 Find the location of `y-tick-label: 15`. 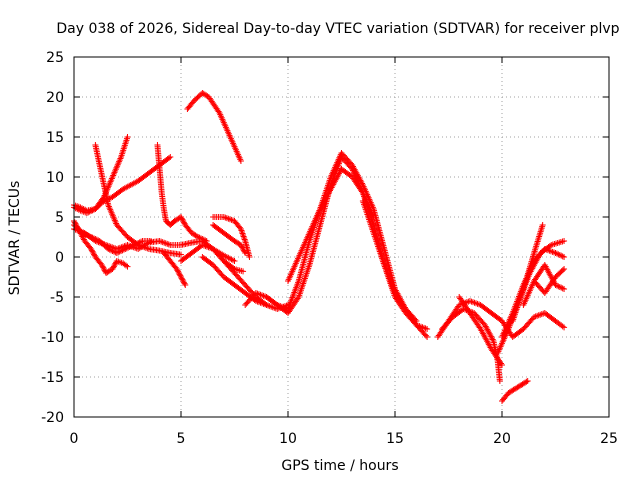

y-tick-label: 15 is located at coordinates (55, 138).